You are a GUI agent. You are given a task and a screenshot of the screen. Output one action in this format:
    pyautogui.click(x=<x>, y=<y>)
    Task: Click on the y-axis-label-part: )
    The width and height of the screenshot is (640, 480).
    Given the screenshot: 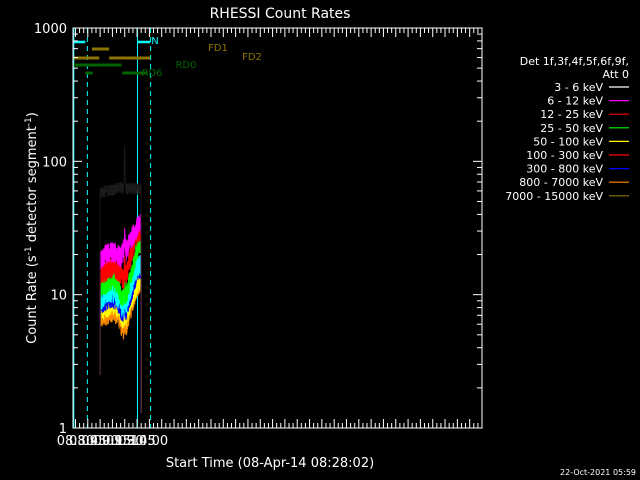 What is the action you would take?
    pyautogui.click(x=32, y=114)
    